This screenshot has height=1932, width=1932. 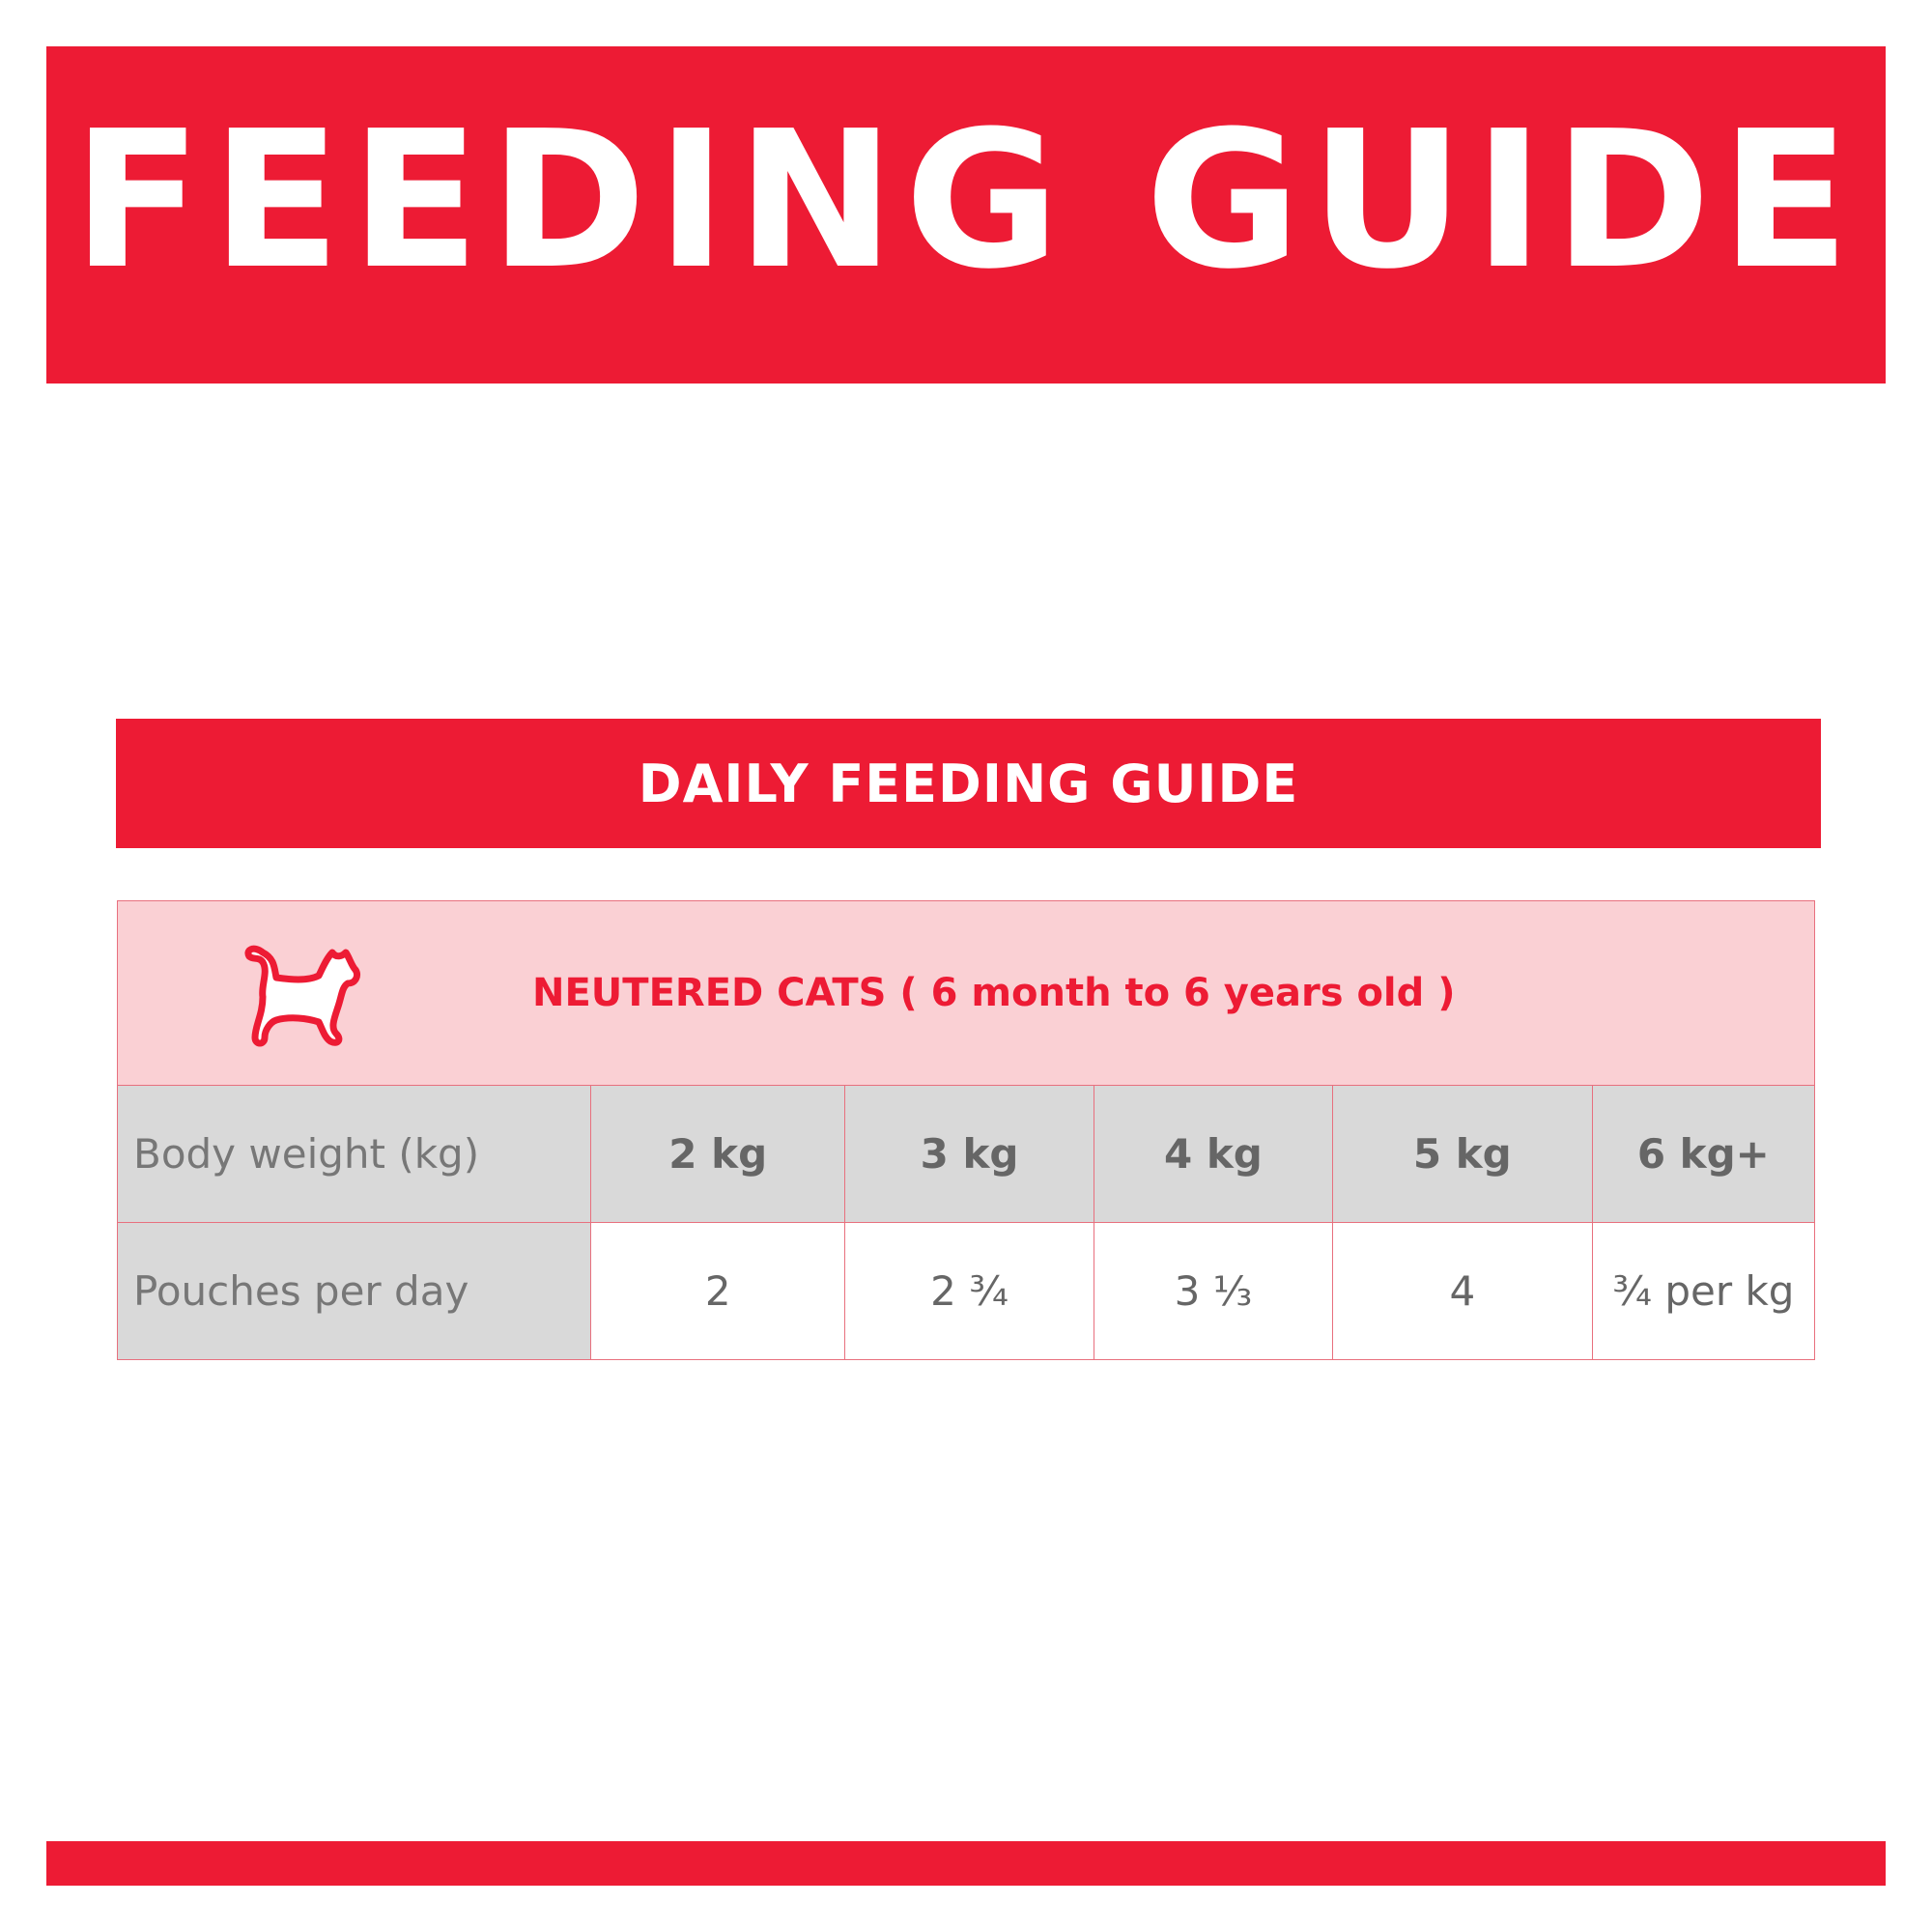 What do you see at coordinates (1703, 1291) in the screenshot?
I see `table-cell: ¾ per kg` at bounding box center [1703, 1291].